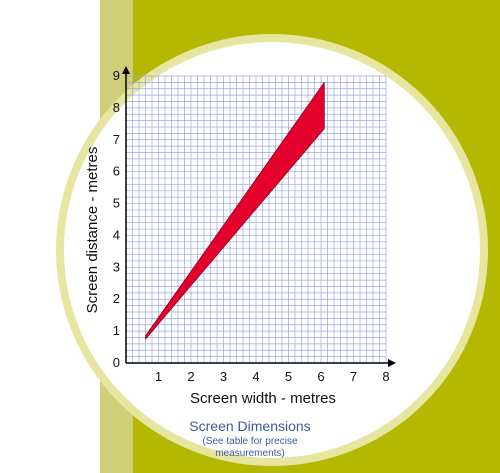 The height and width of the screenshot is (473, 500). Describe the element at coordinates (250, 453) in the screenshot. I see `caption-note-line-2: measurements)` at that location.